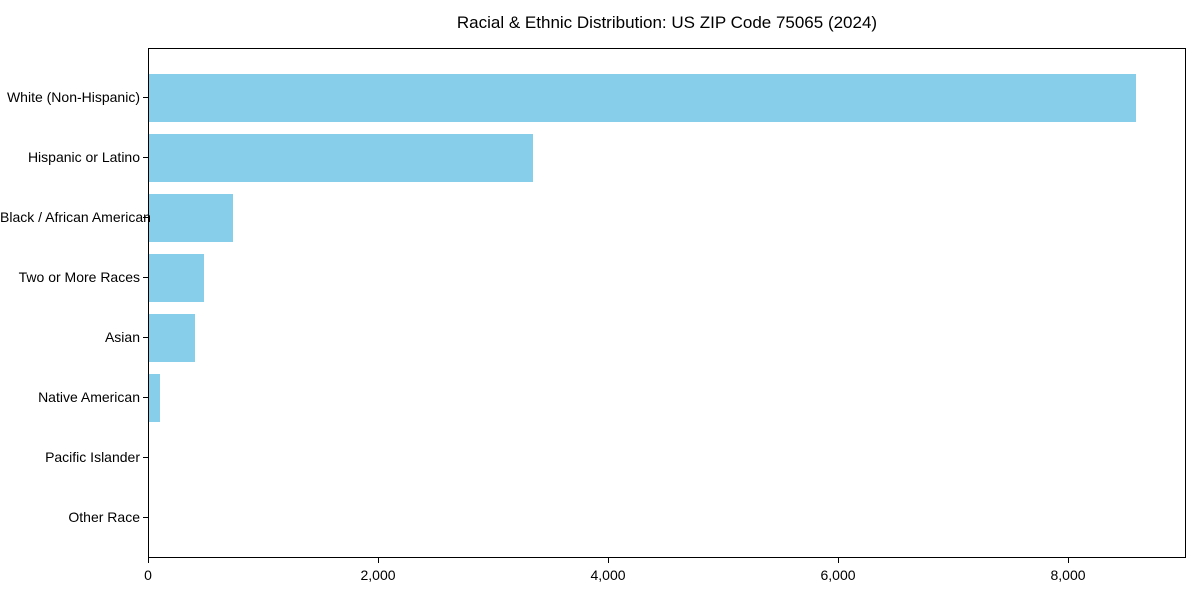 The width and height of the screenshot is (1200, 600). What do you see at coordinates (73, 97) in the screenshot?
I see `y-axis-label: White (Non-Hispanic)` at bounding box center [73, 97].